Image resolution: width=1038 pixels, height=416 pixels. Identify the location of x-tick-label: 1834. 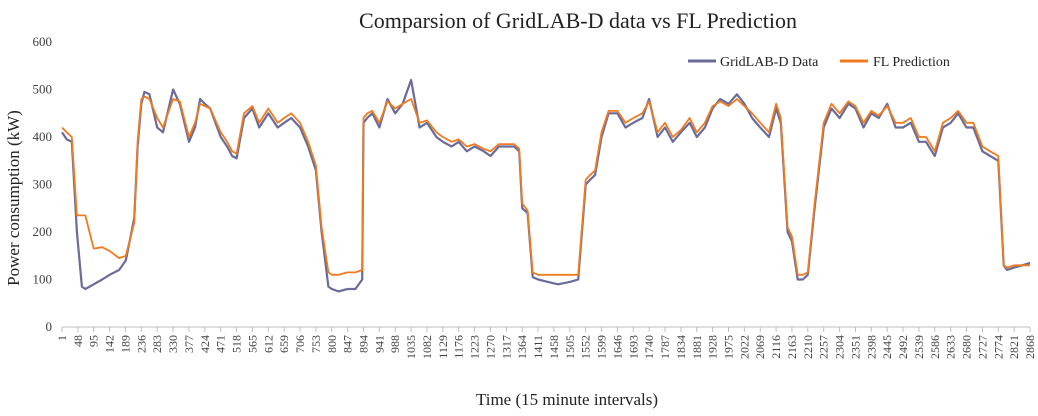
(681, 347).